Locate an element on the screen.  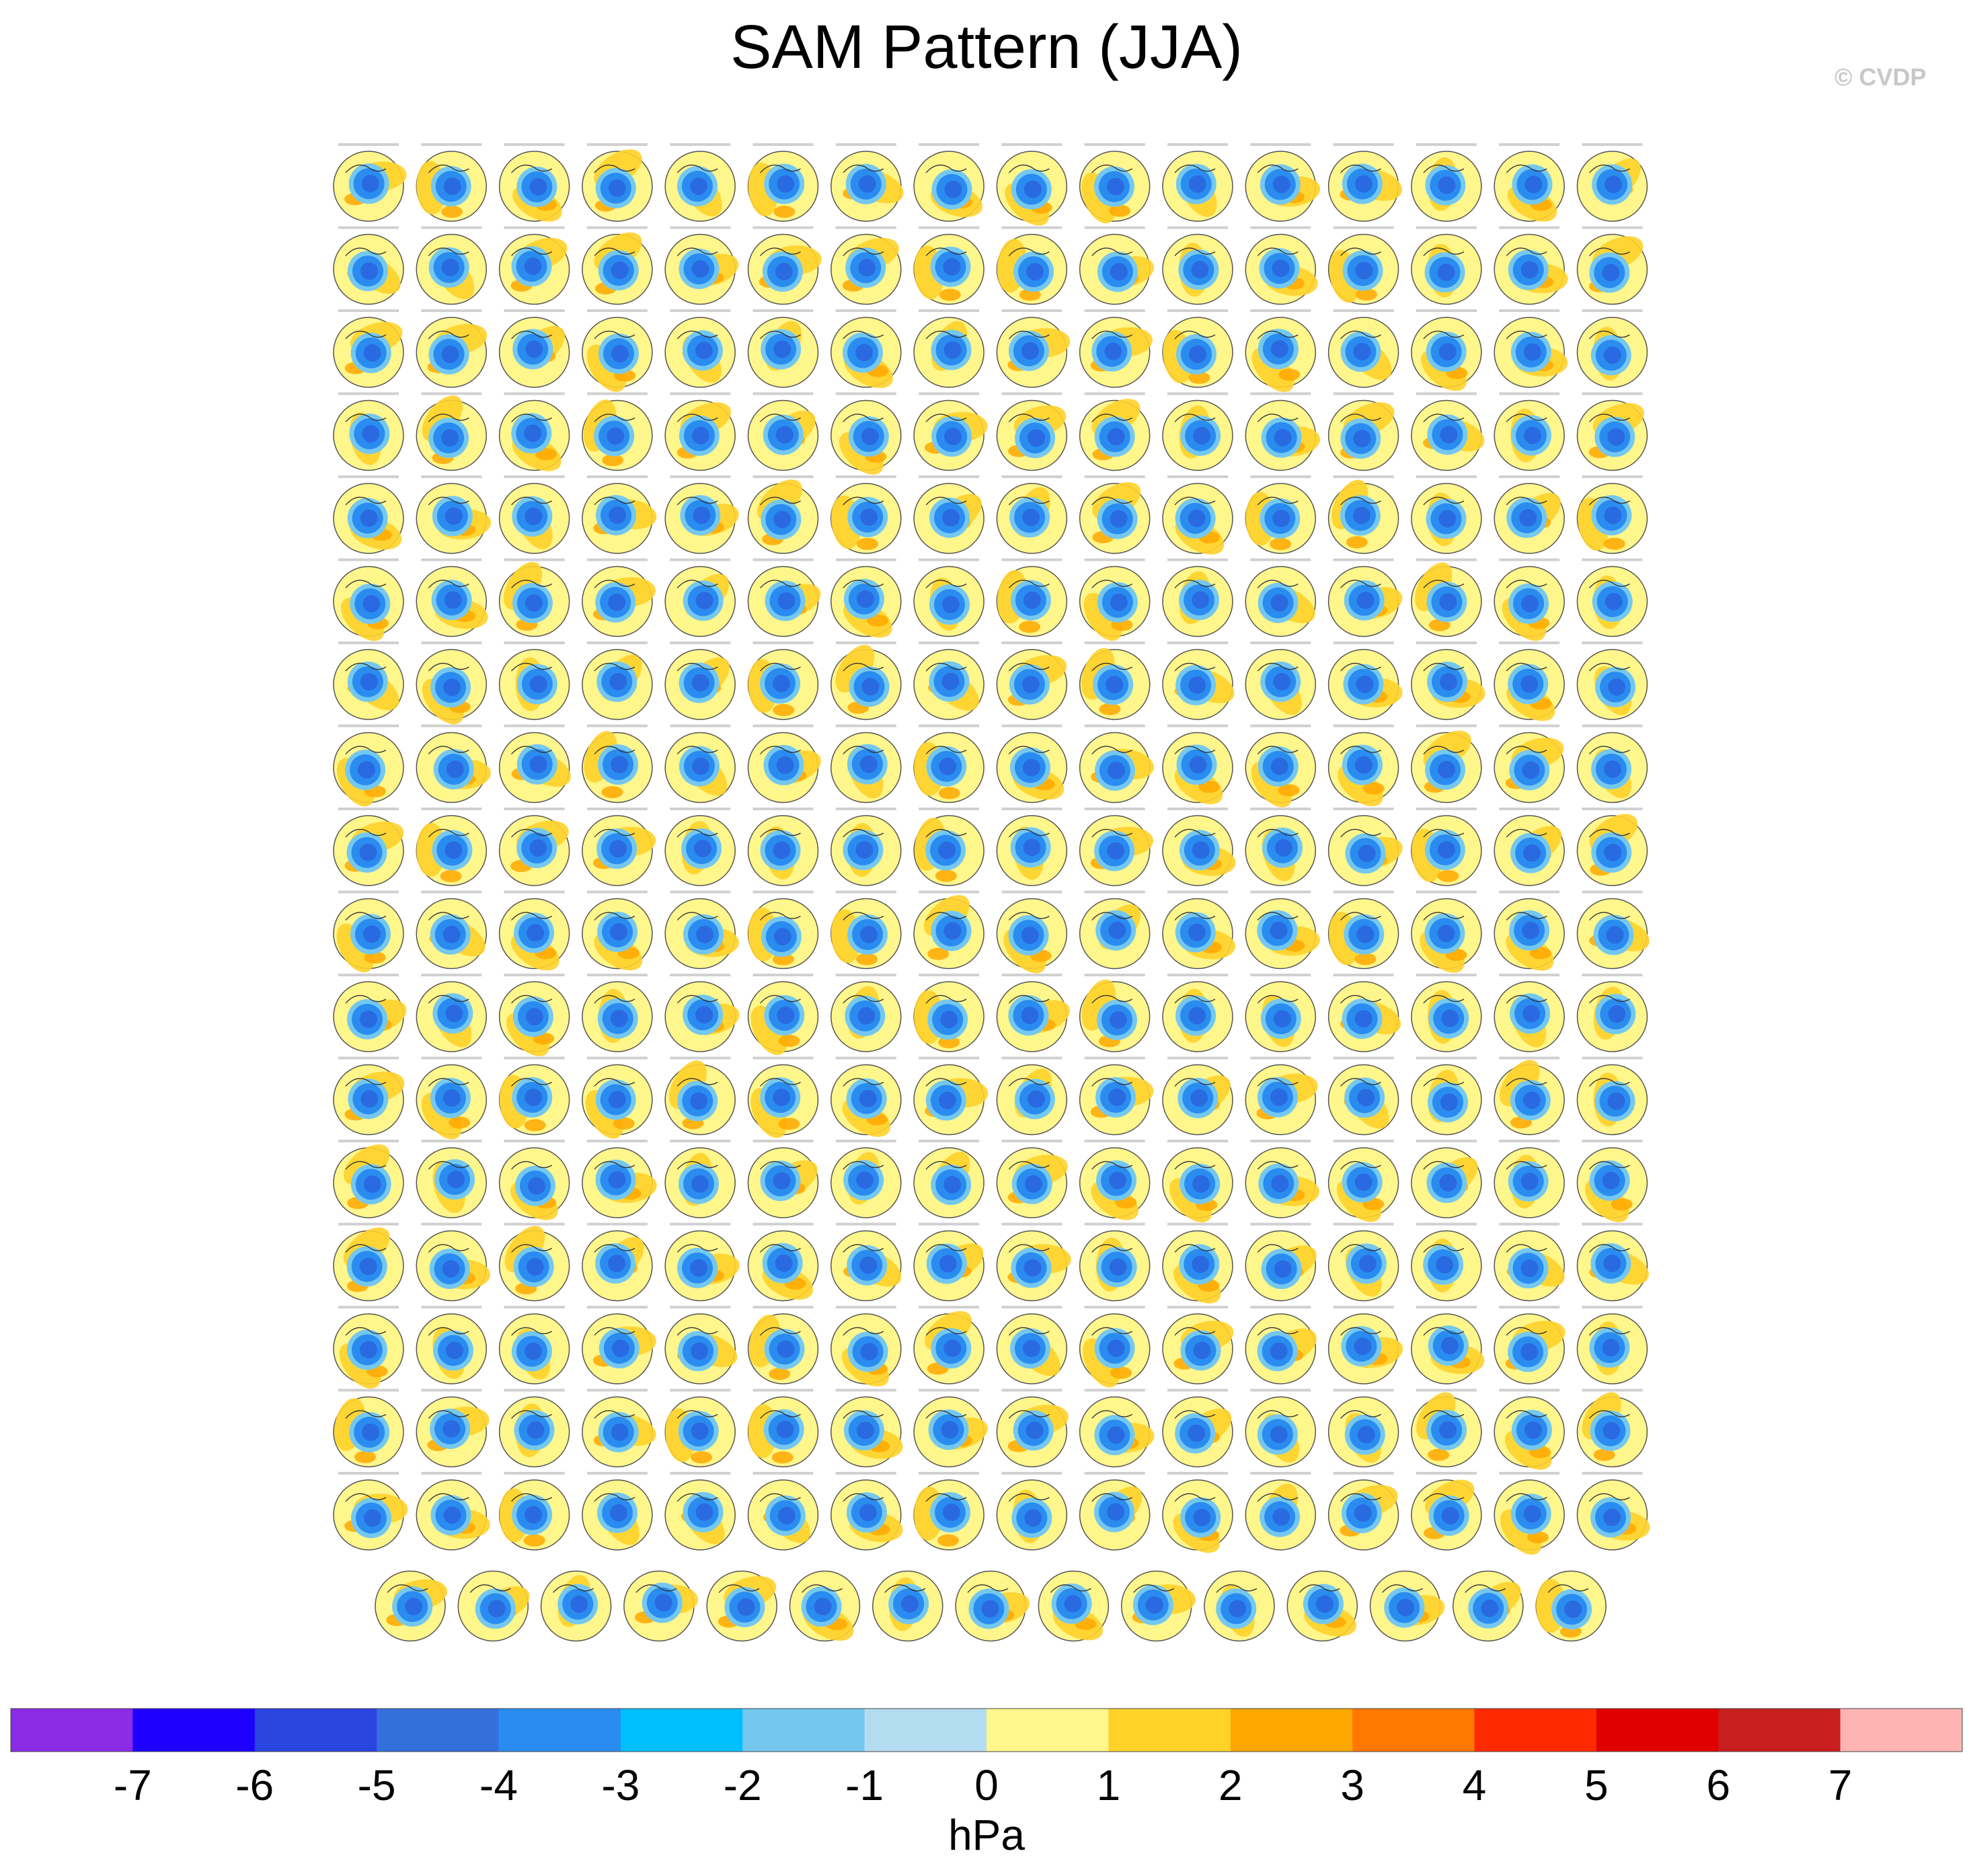
colorbar-tick-label: -2 is located at coordinates (743, 1785).